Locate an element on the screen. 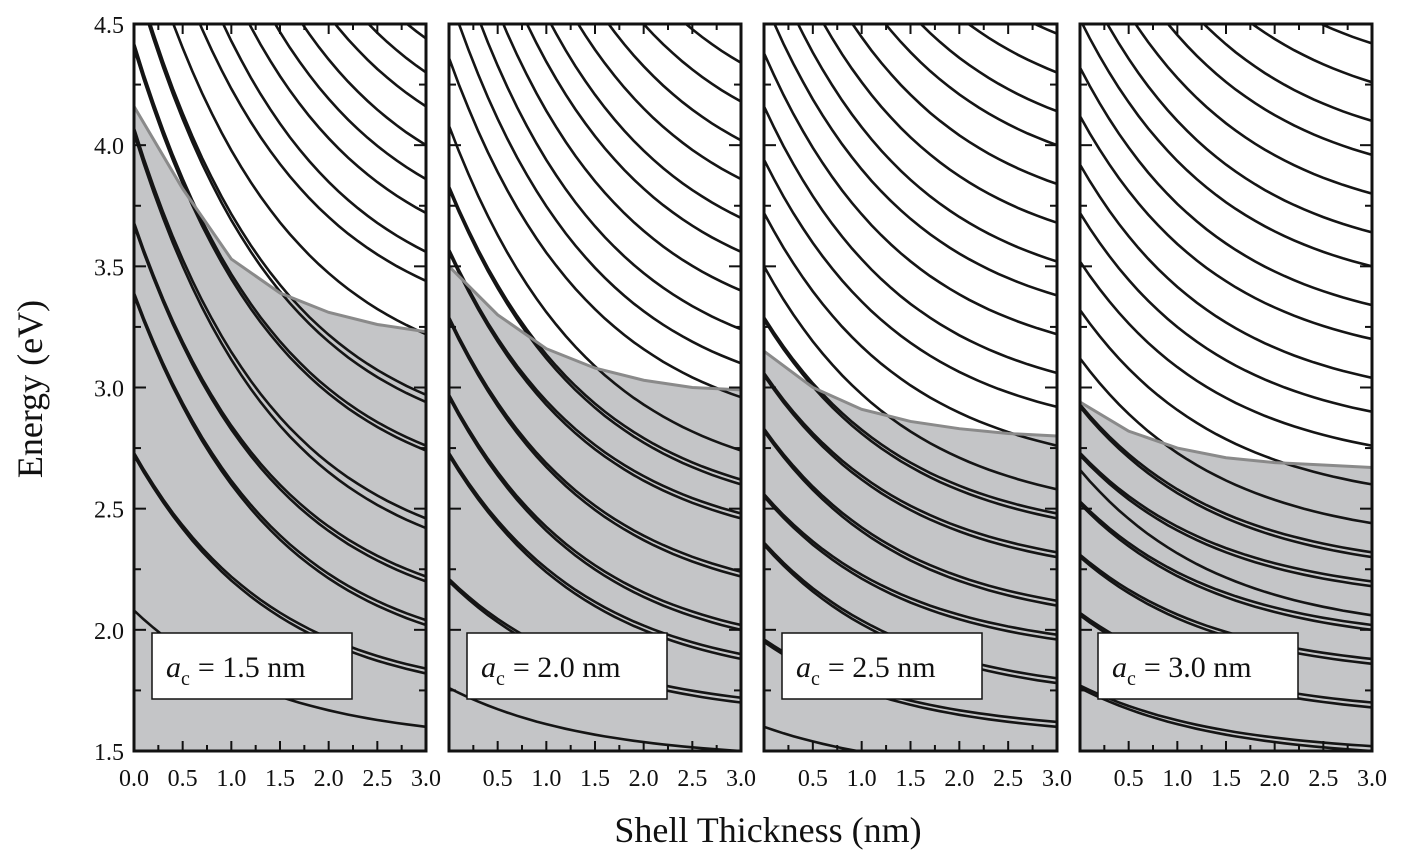 This screenshot has height=855, width=1405. y-tick-label: 4.5 is located at coordinates (109, 26).